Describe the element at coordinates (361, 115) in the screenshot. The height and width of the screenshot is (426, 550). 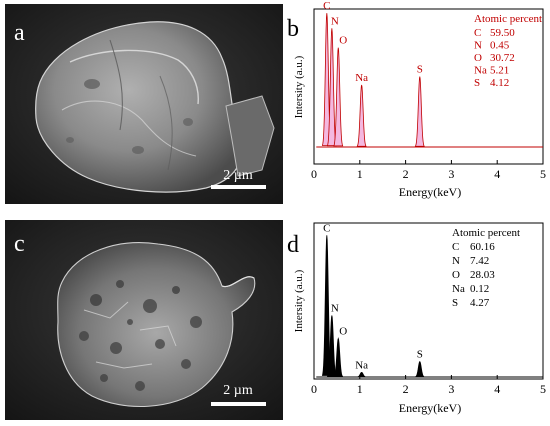
I see `spectrum-peak-b-na` at that location.